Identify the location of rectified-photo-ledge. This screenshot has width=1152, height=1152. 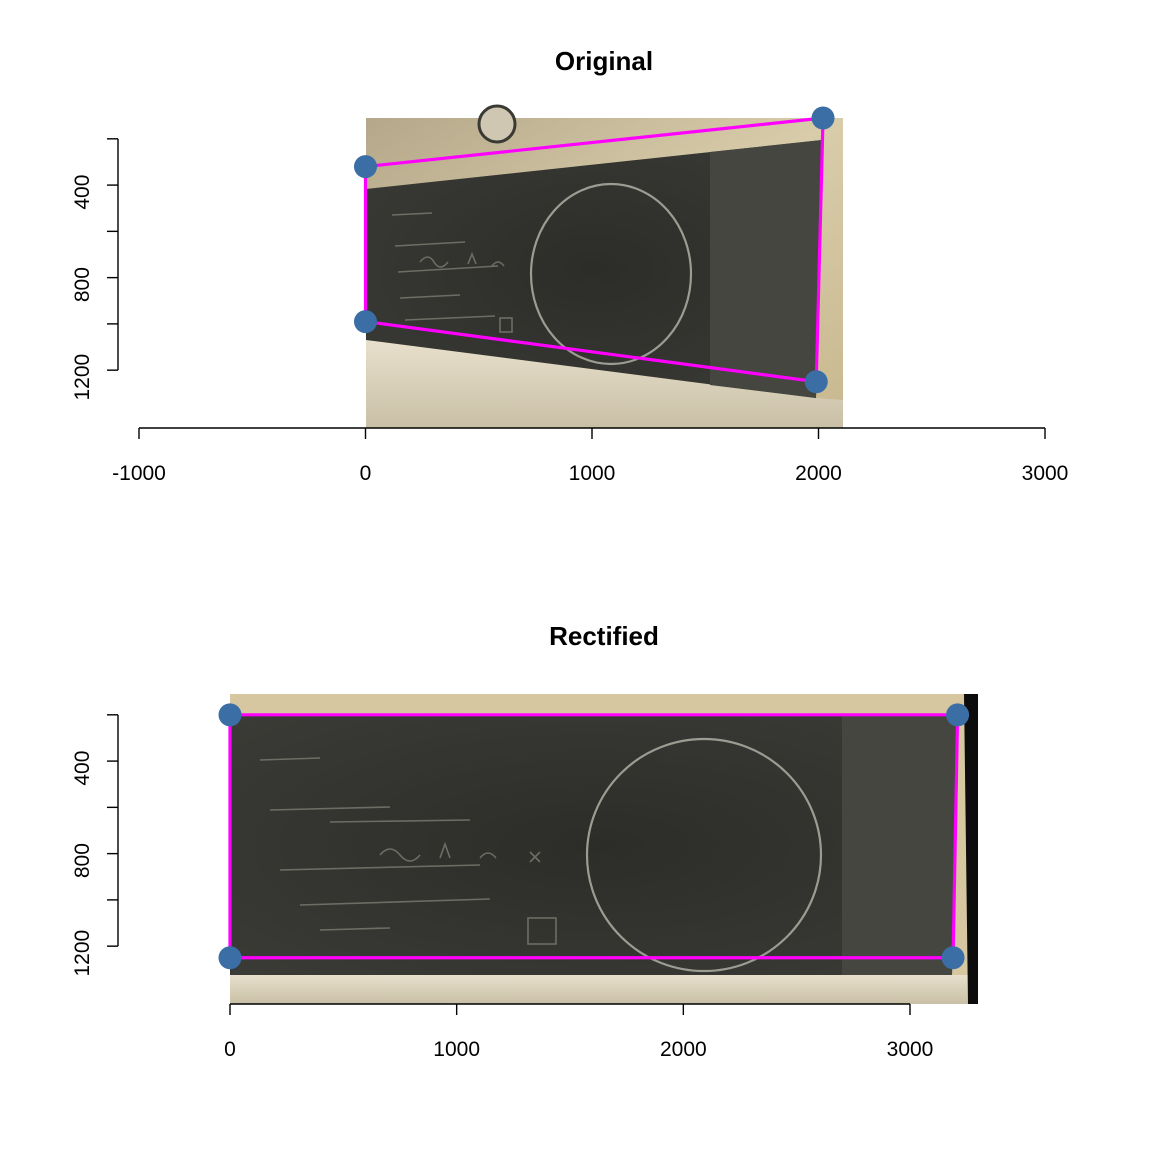
(604, 989).